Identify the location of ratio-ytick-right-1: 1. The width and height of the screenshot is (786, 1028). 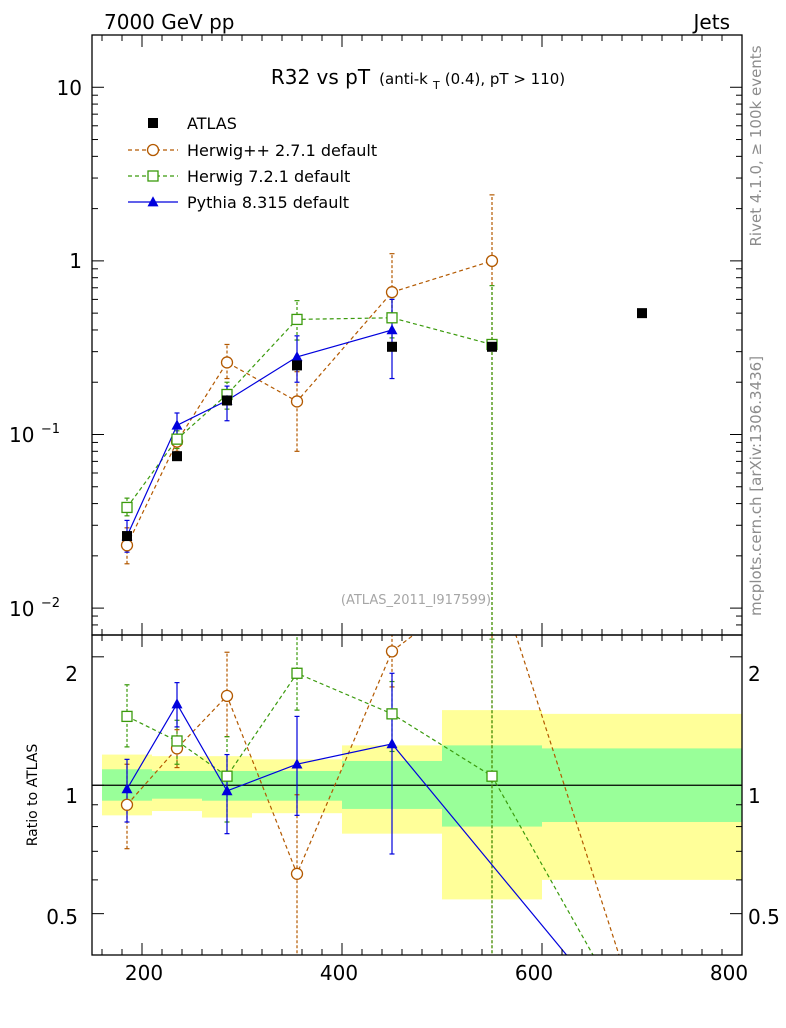
(754, 796).